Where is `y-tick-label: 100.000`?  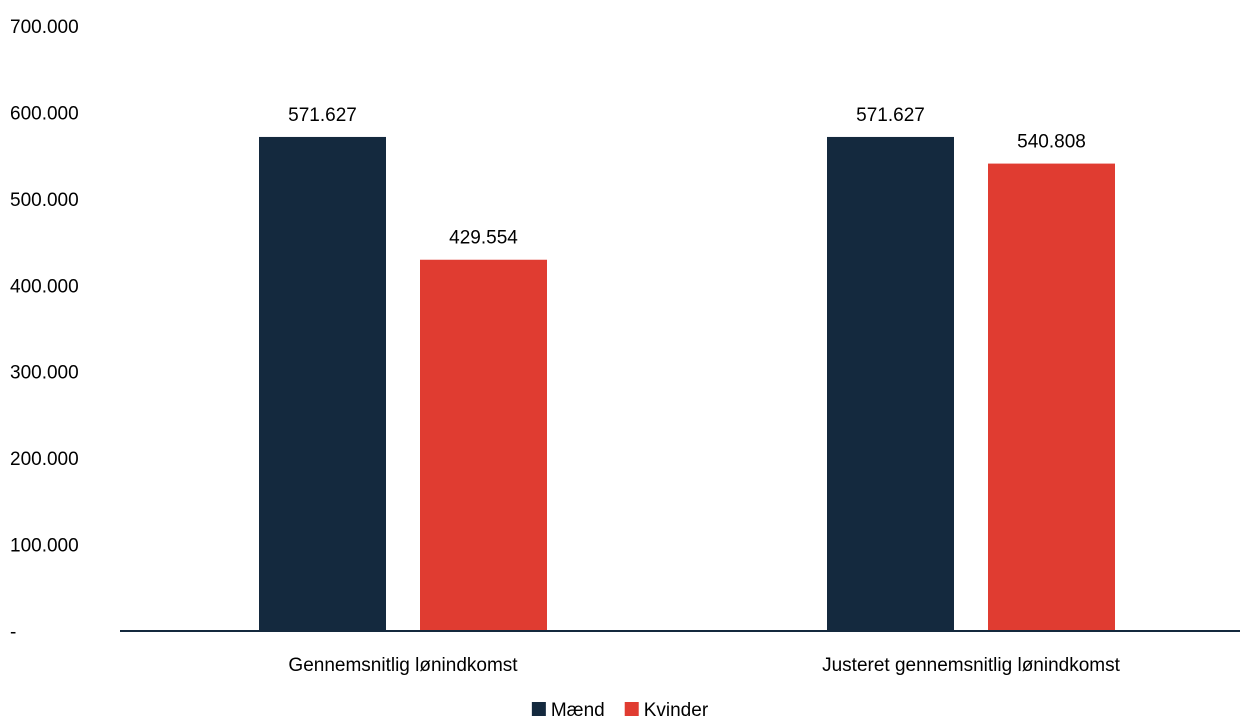
y-tick-label: 100.000 is located at coordinates (44, 546).